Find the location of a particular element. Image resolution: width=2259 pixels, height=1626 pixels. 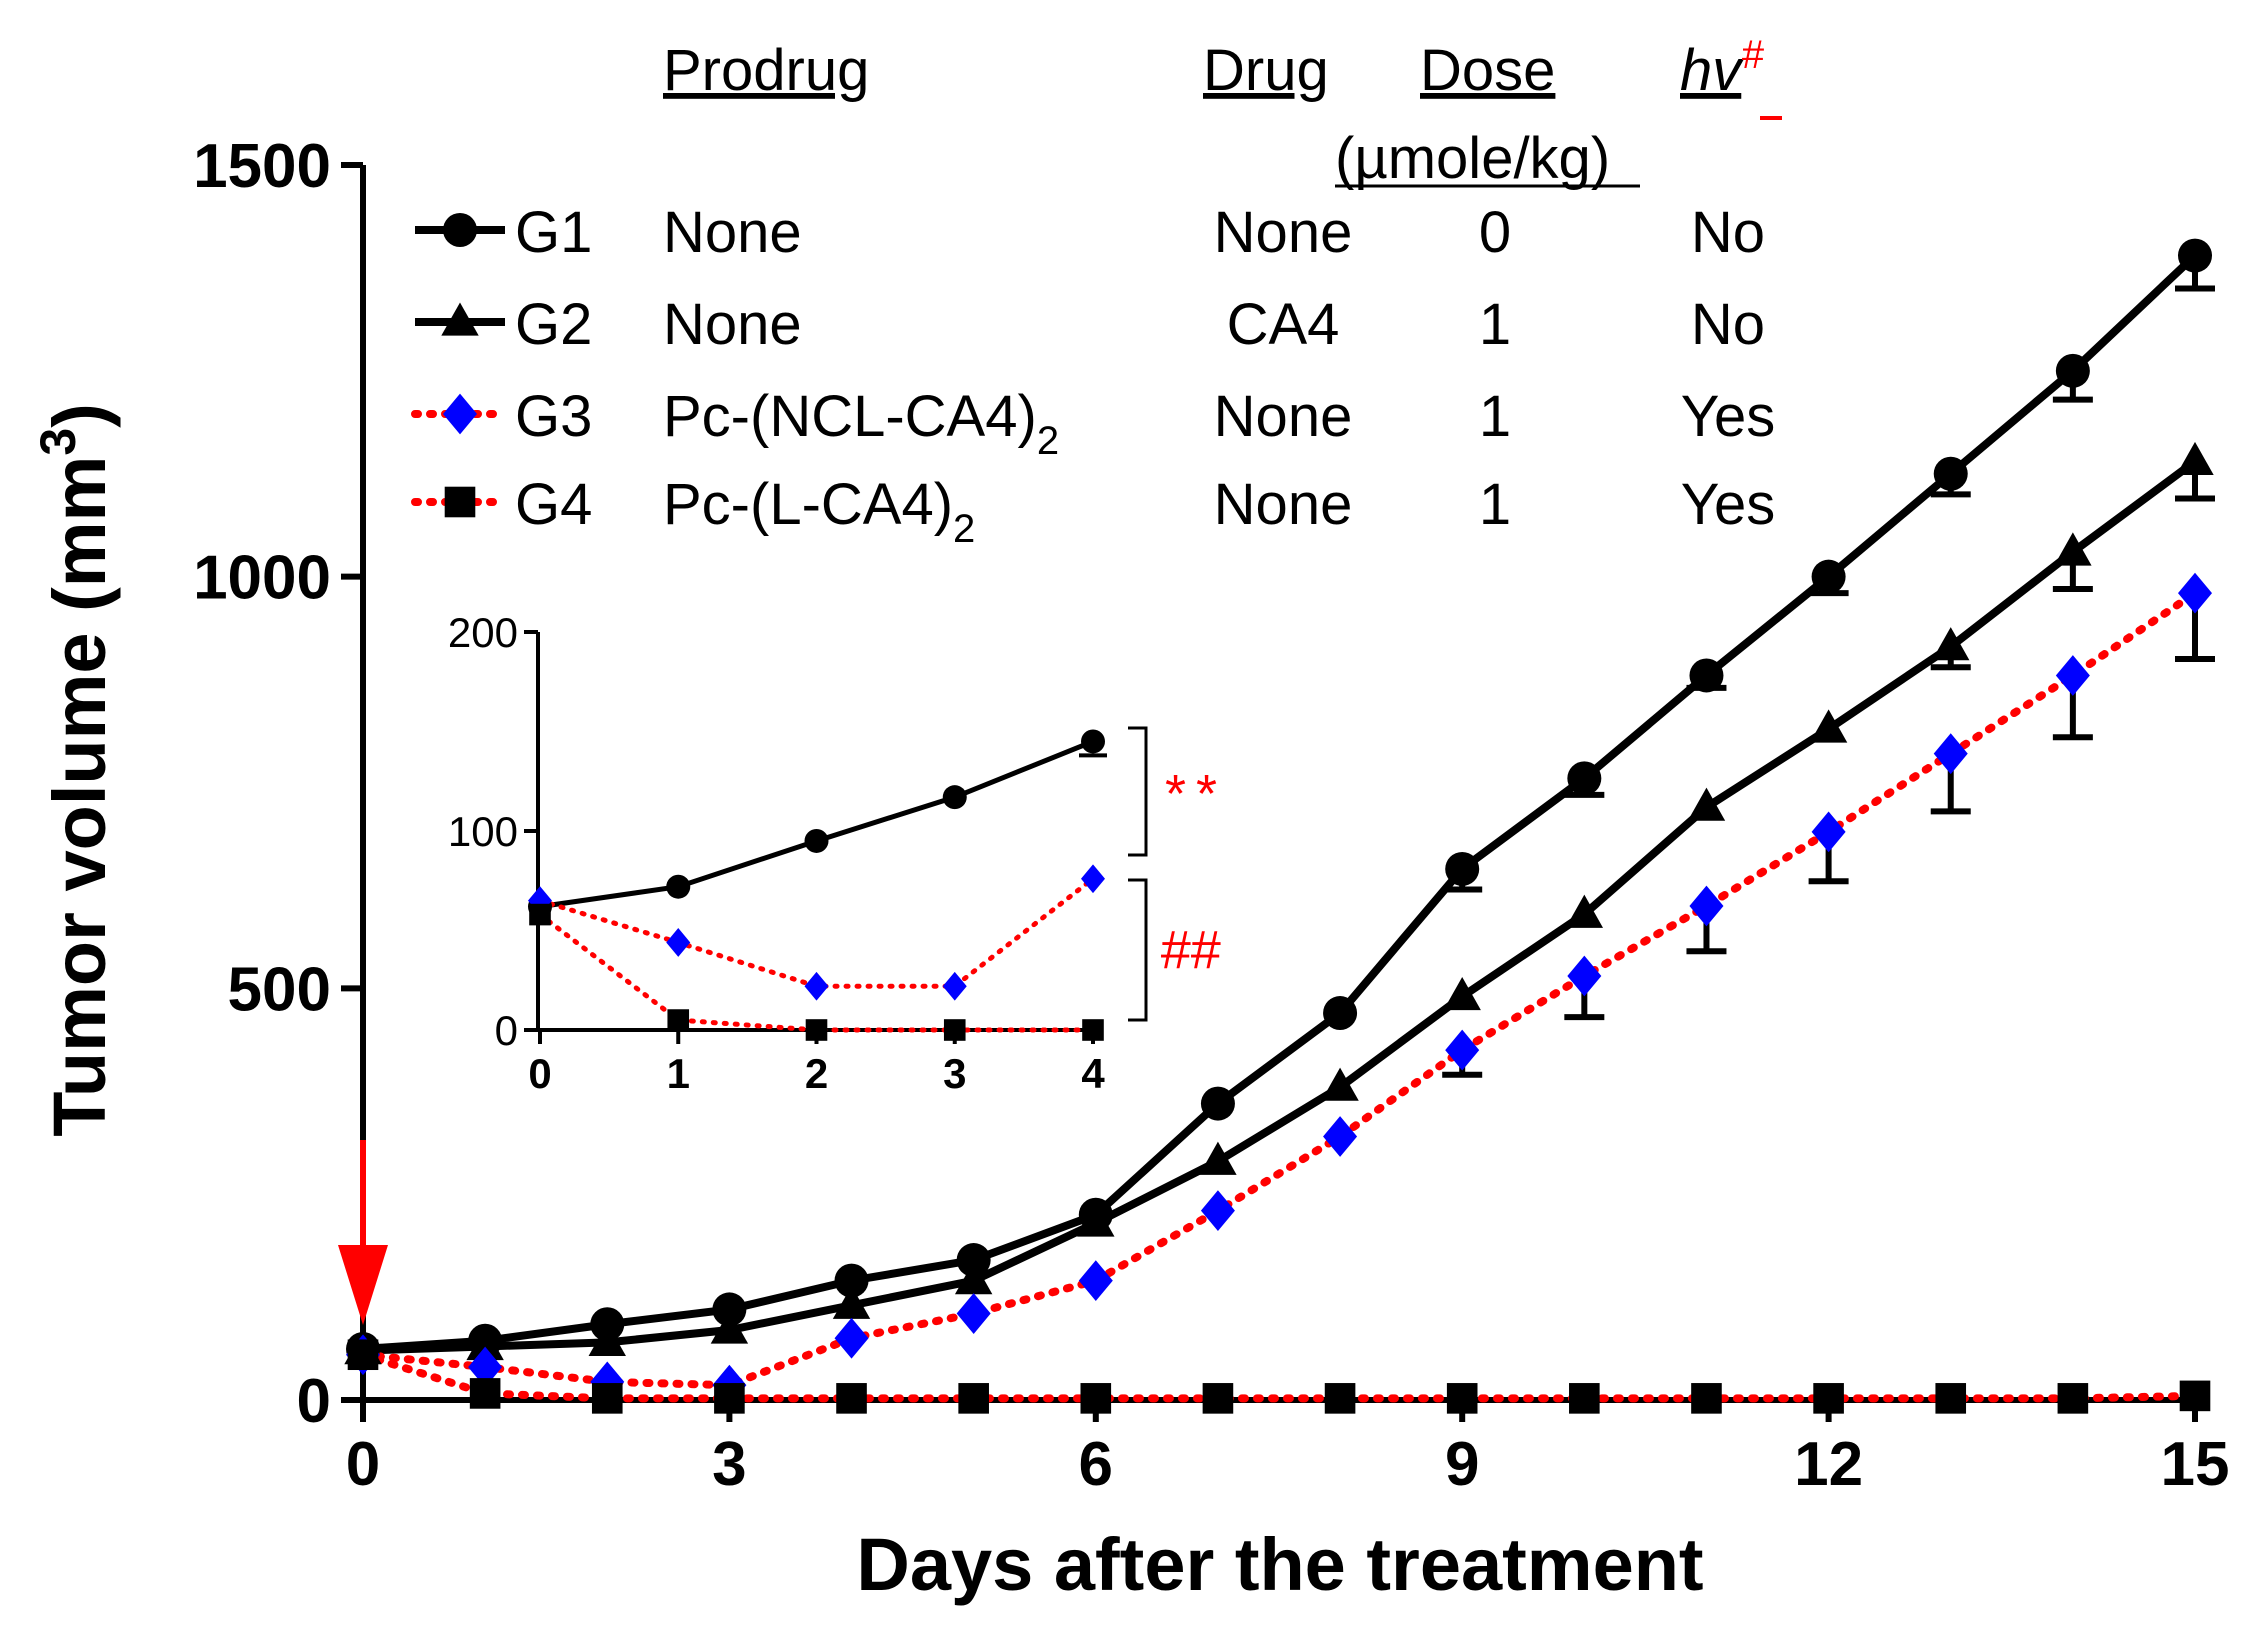

main-ytick-label: 1500 is located at coordinates (262, 166).